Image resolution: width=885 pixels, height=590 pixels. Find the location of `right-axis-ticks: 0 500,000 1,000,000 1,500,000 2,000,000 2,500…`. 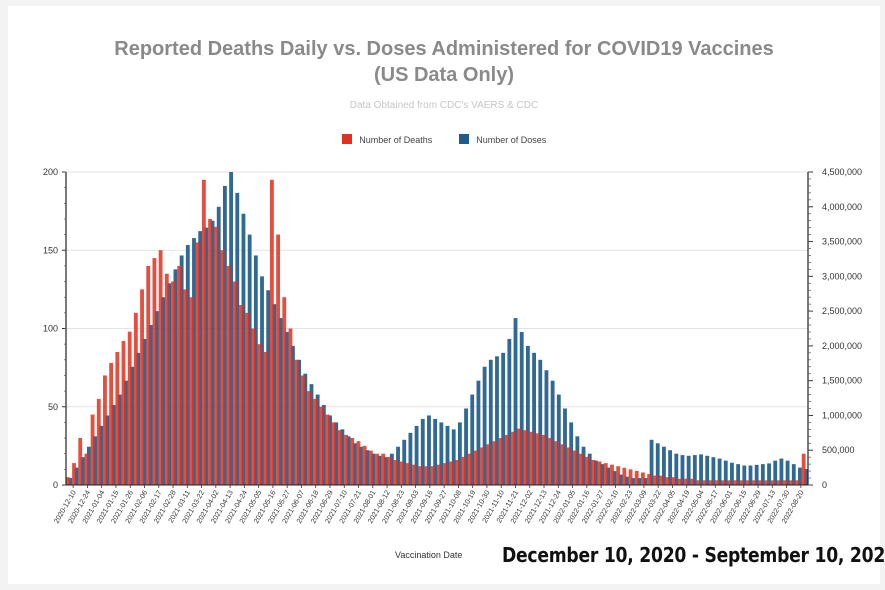

right-axis-ticks: 0 500,000 1,000,000 1,500,000 2,000,000 2,500… is located at coordinates (835, 328).